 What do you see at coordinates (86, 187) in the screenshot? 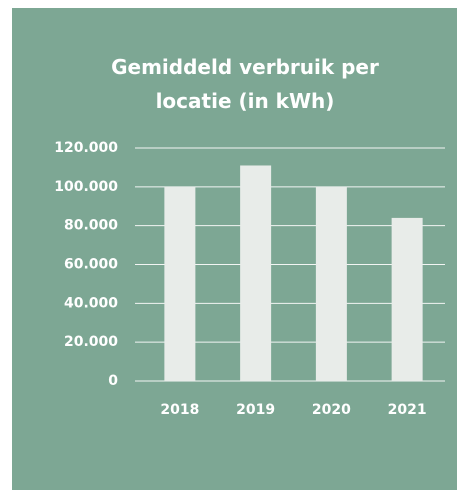
I see `y-tick-label: 100.000` at bounding box center [86, 187].